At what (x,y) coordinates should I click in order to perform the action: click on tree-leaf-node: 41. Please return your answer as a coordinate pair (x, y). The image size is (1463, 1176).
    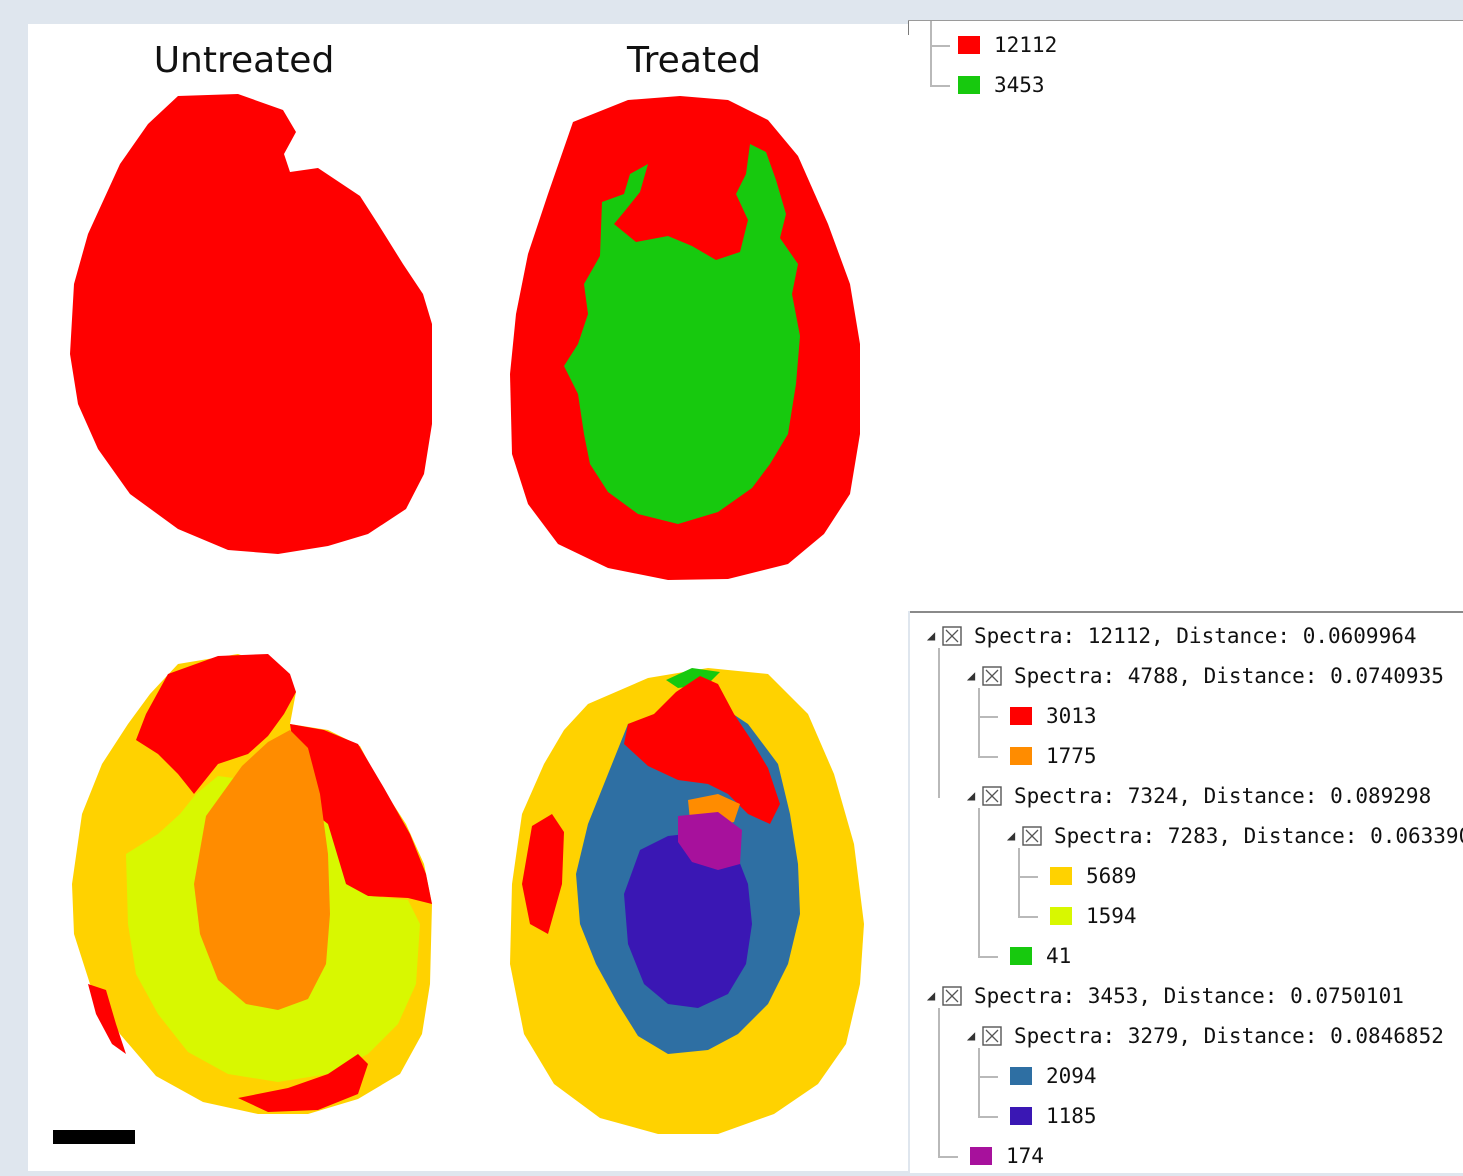
    Looking at the image, I should click on (1040, 956).